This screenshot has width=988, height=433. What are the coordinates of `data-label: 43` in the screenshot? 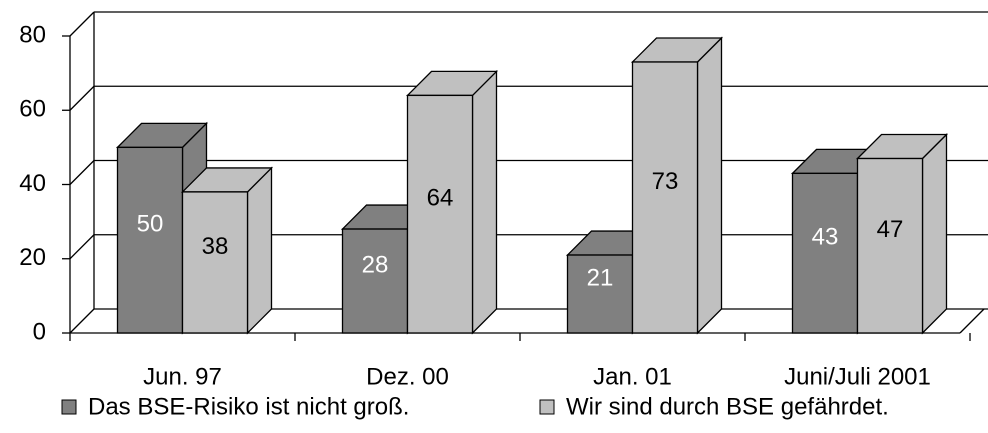 It's located at (825, 237).